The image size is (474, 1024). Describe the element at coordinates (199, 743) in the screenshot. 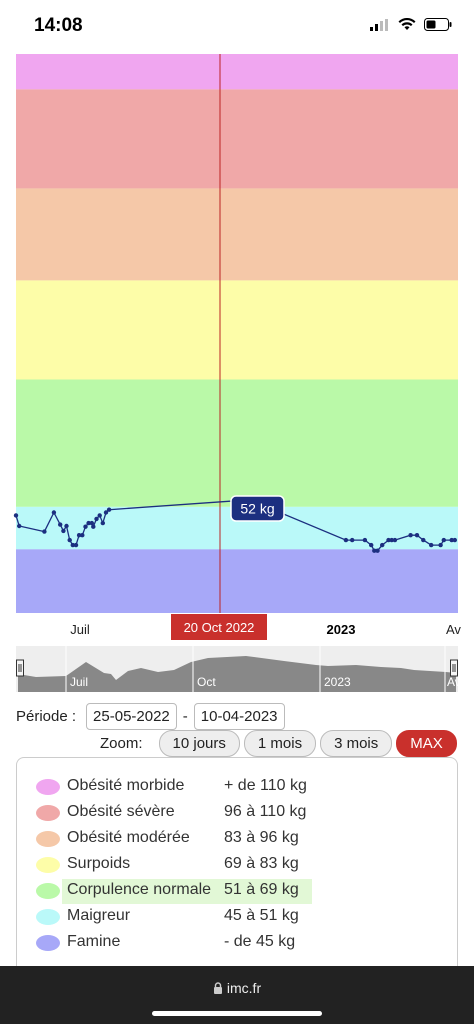

I see `zoom-10-days-button: 10 jours` at that location.